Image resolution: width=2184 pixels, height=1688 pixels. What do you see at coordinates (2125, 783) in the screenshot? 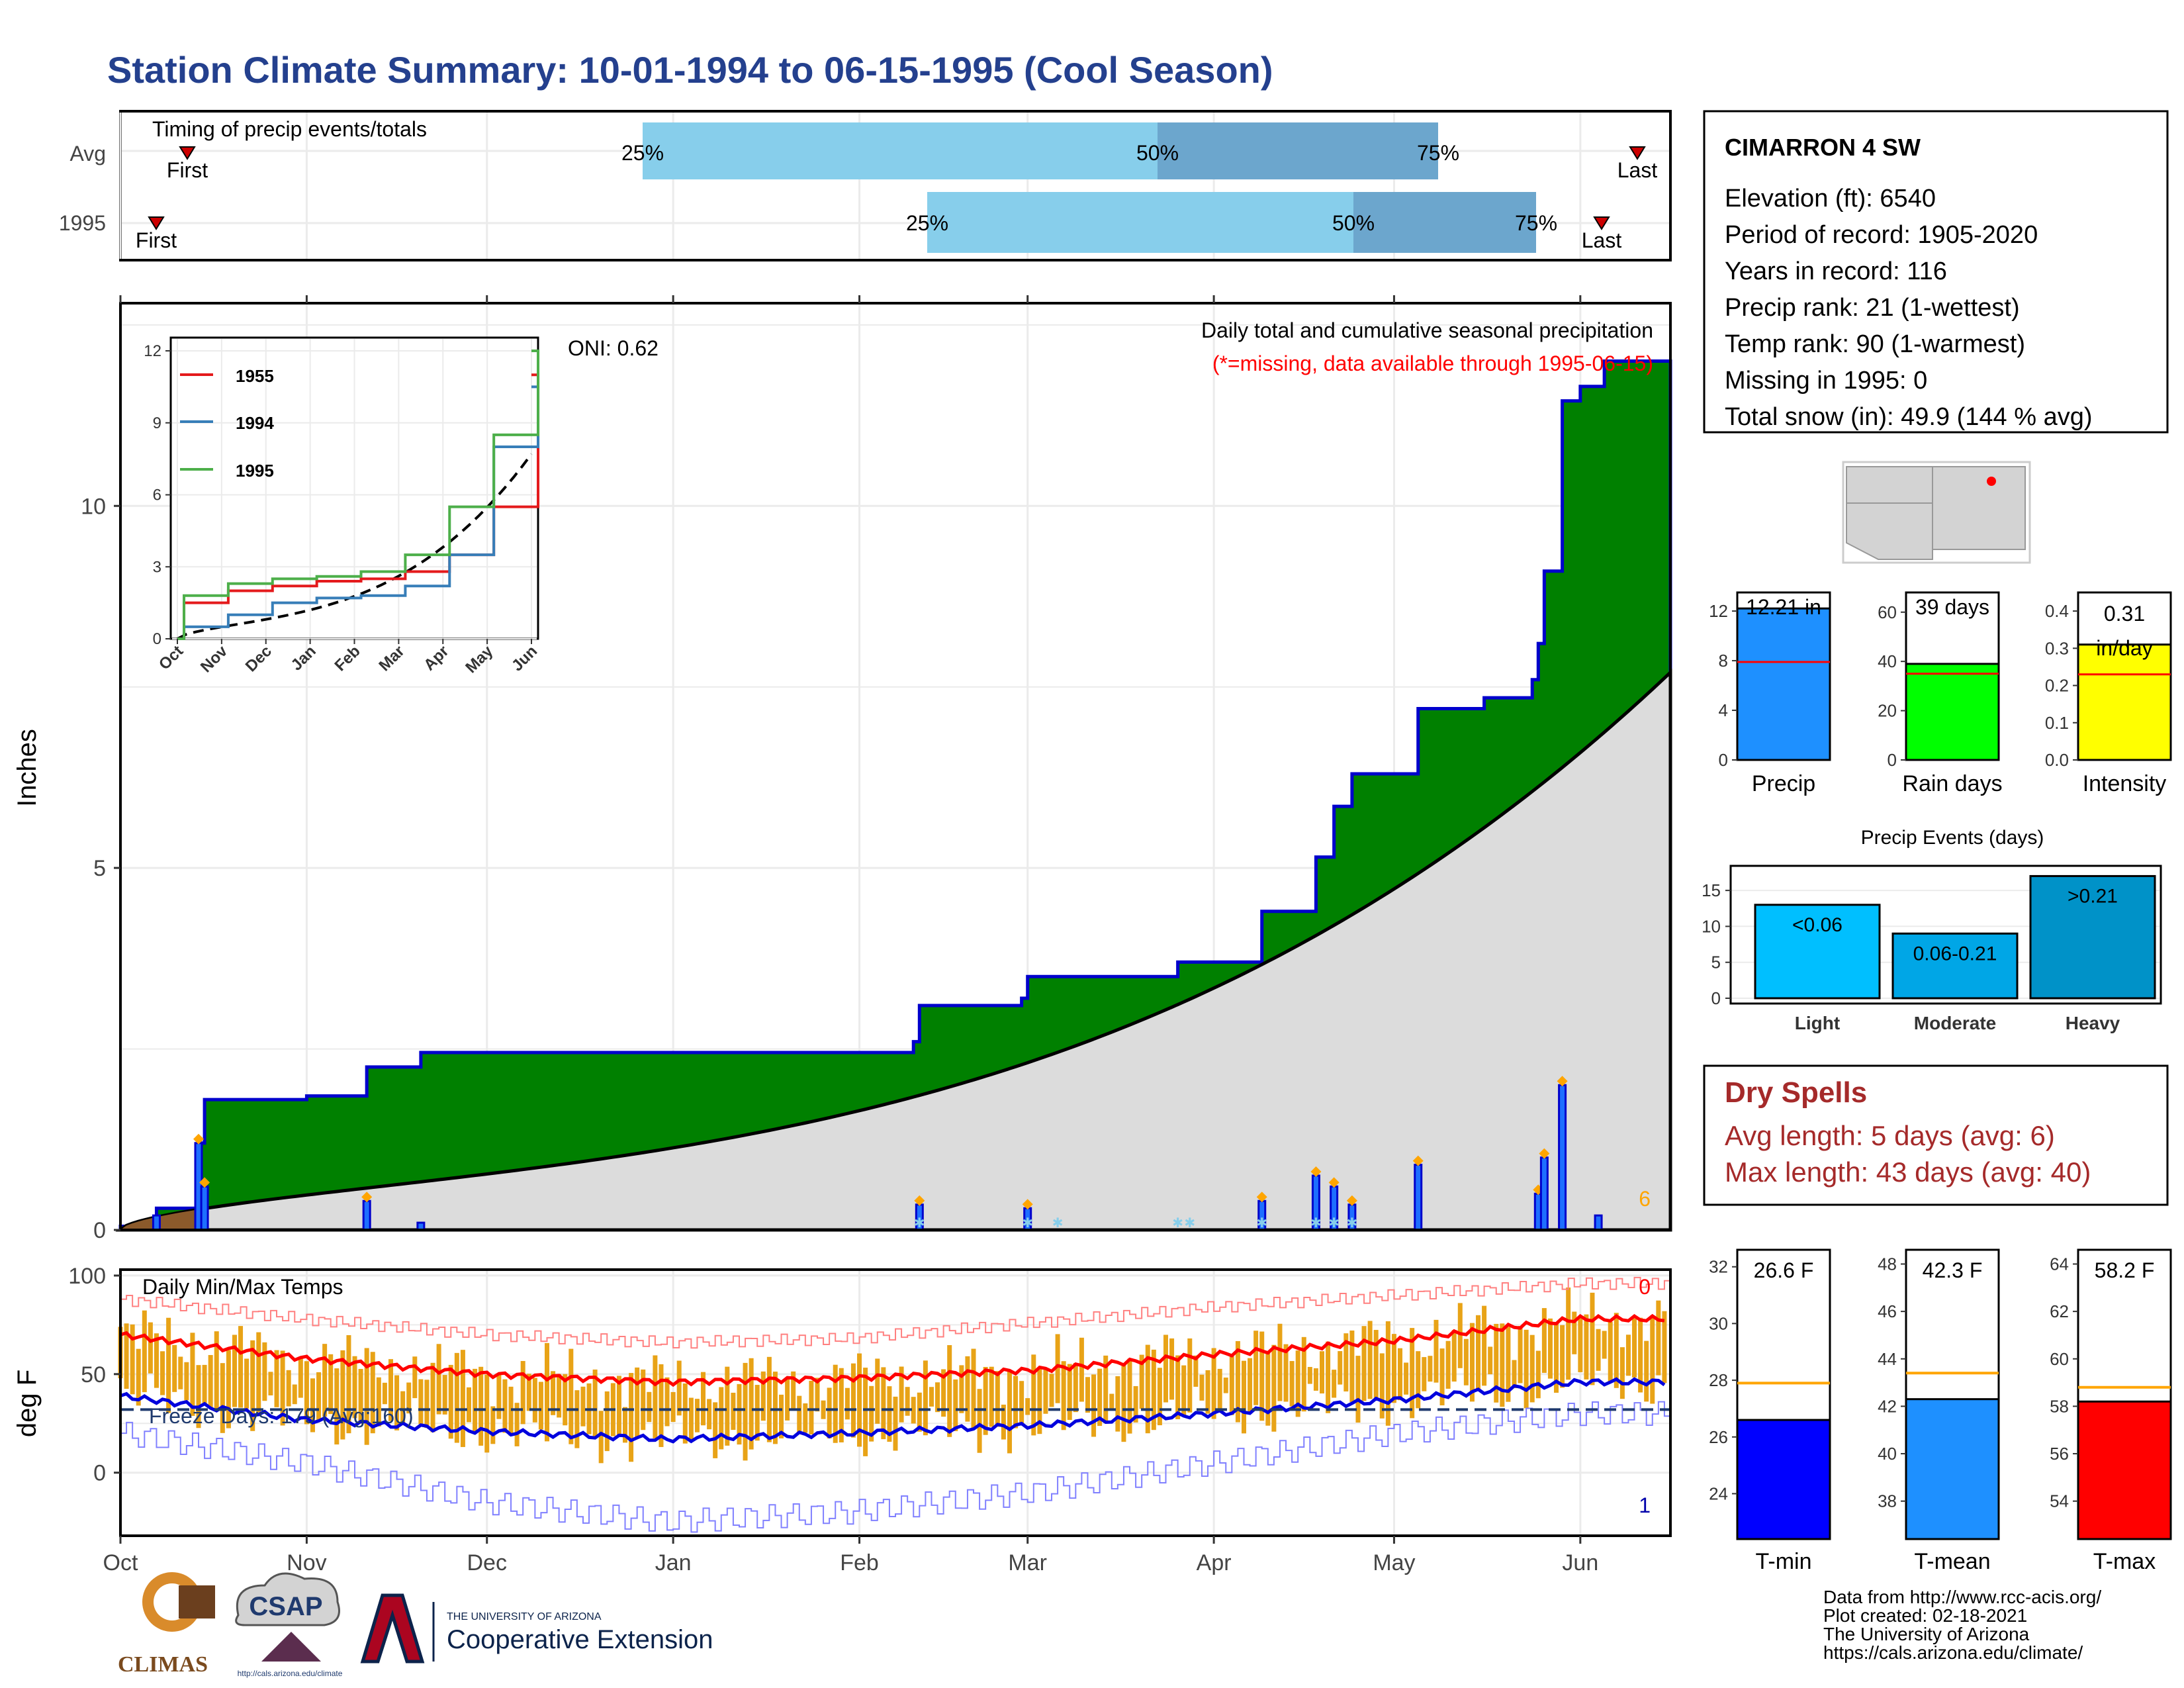
I see `mini-bar-name: Intensity` at bounding box center [2125, 783].